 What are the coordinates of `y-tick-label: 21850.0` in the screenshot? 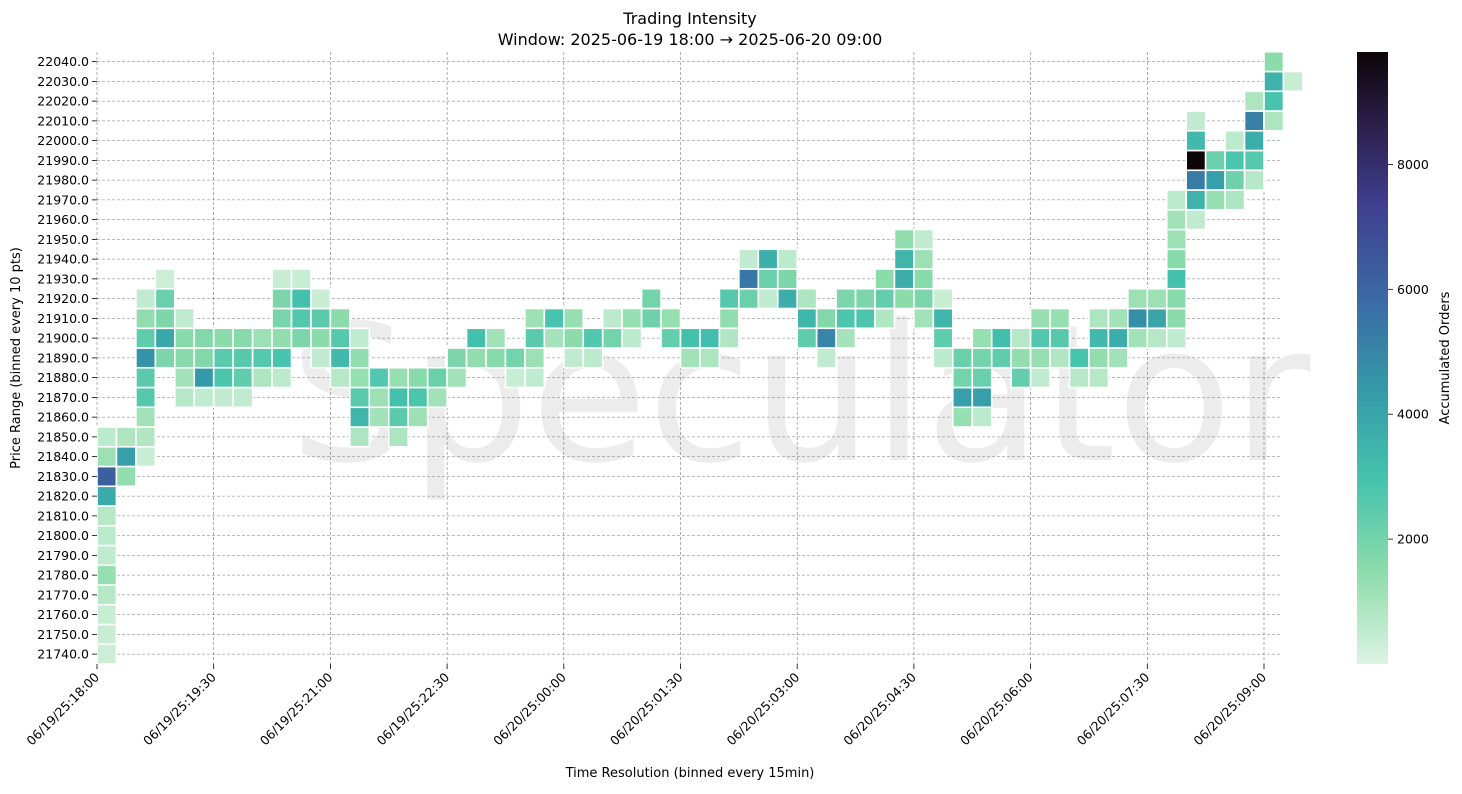 It's located at (63, 436).